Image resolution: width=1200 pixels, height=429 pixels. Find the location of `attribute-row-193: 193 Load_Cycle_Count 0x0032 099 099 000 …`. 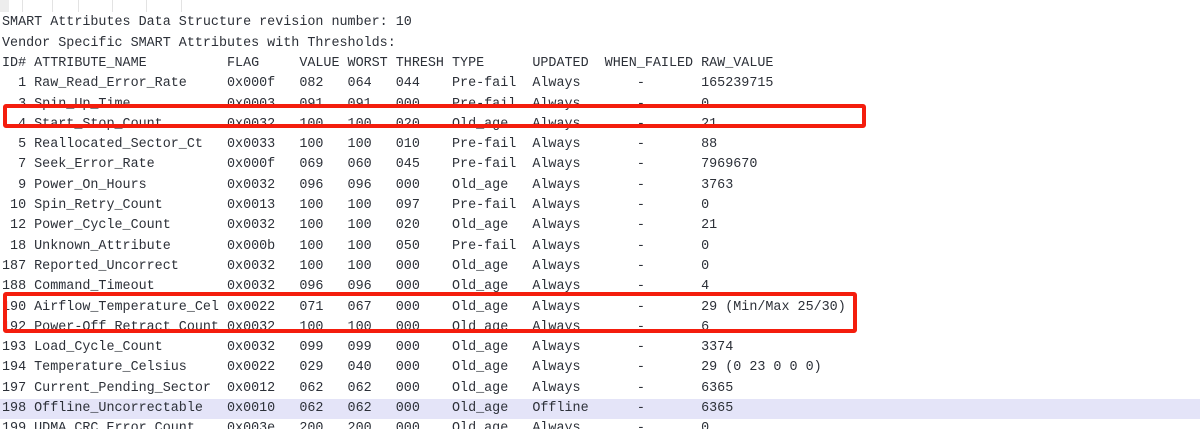

attribute-row-193: 193 Load_Cycle_Count 0x0032 099 099 000 … is located at coordinates (368, 348).